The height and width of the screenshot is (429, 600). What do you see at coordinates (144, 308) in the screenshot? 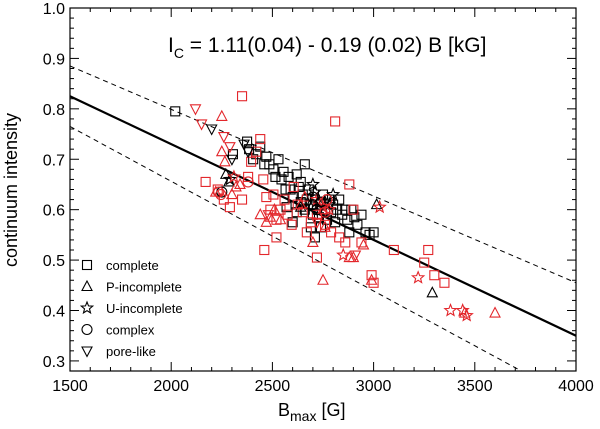
I see `legend-U-incomplete-label: U-incomplete` at bounding box center [144, 308].